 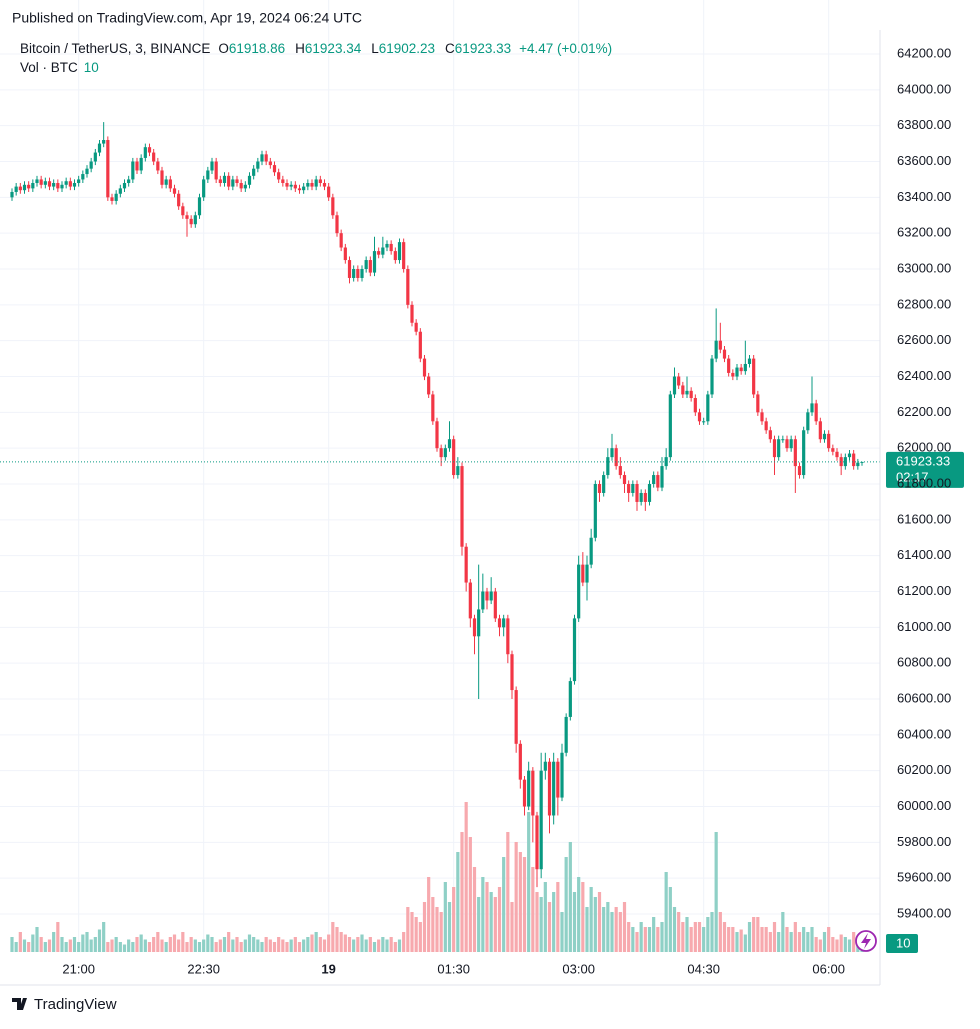 I want to click on lightning-bolt, so click(x=866, y=941).